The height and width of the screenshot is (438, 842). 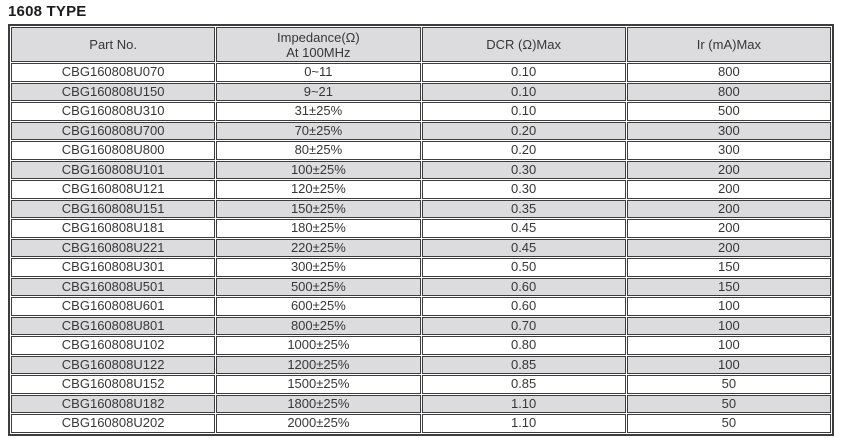 What do you see at coordinates (523, 208) in the screenshot?
I see `cell-dcr: 0.35` at bounding box center [523, 208].